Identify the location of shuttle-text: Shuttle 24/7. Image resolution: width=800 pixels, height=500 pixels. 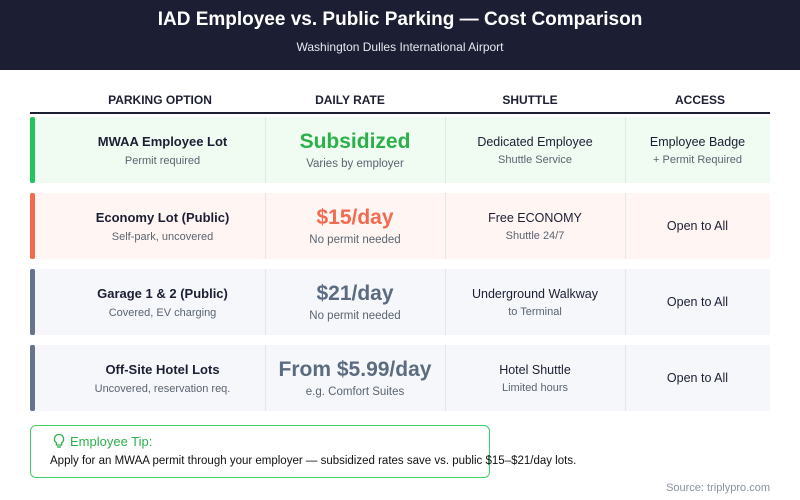
(535, 235).